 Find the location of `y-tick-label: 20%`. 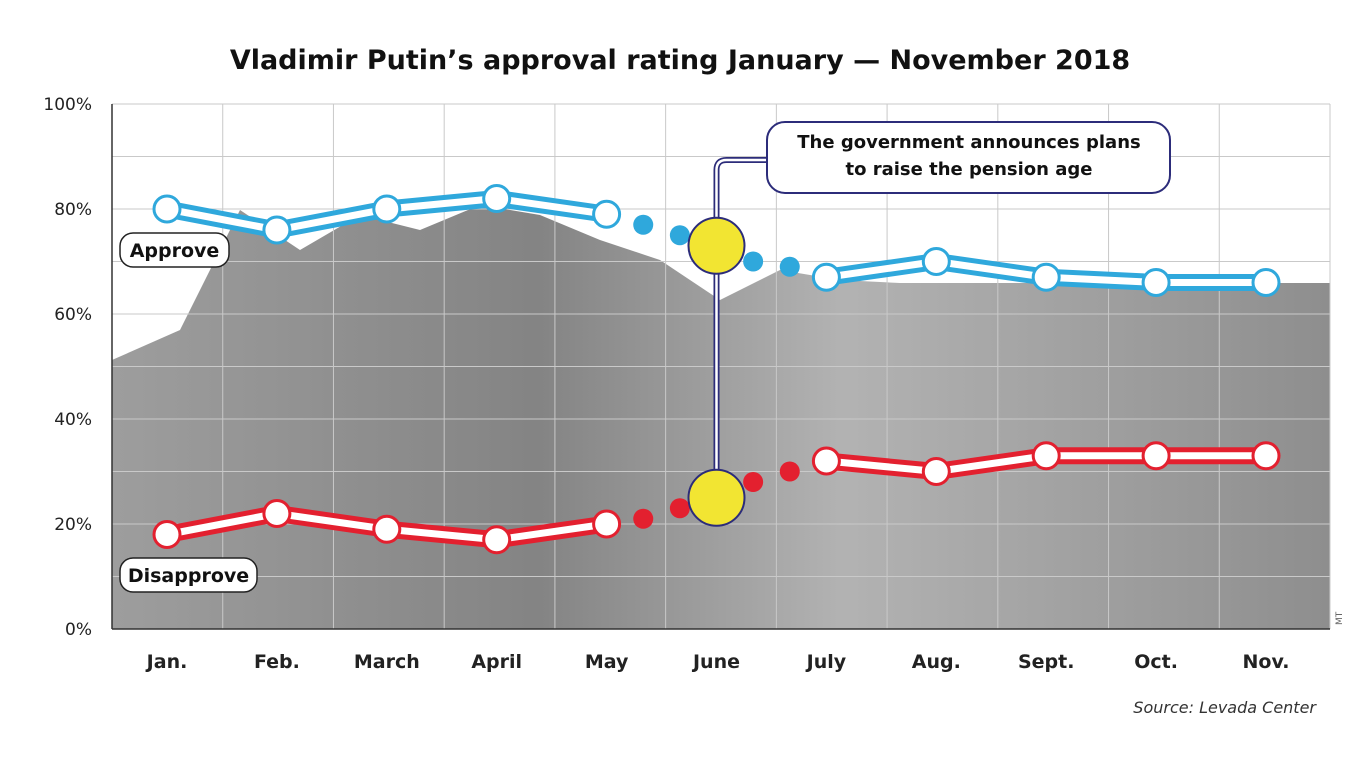

y-tick-label: 20% is located at coordinates (73, 525).